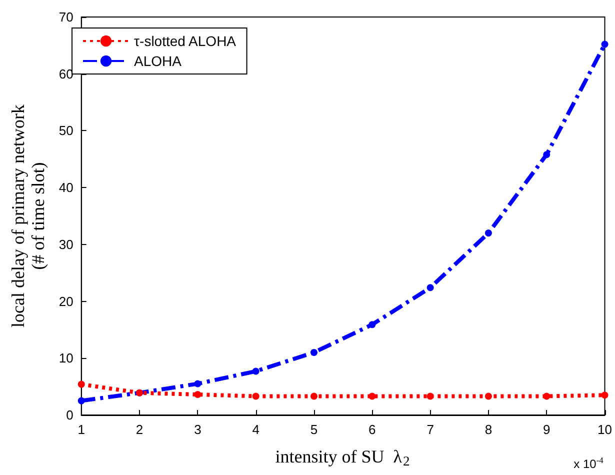 Image resolution: width=615 pixels, height=475 pixels. I want to click on y-tick-label: 40, so click(66, 188).